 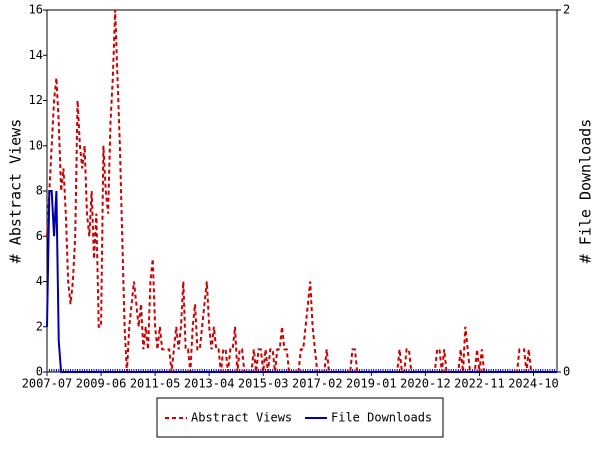 What do you see at coordinates (241, 418) in the screenshot?
I see `legend-label: Abstract Views` at bounding box center [241, 418].